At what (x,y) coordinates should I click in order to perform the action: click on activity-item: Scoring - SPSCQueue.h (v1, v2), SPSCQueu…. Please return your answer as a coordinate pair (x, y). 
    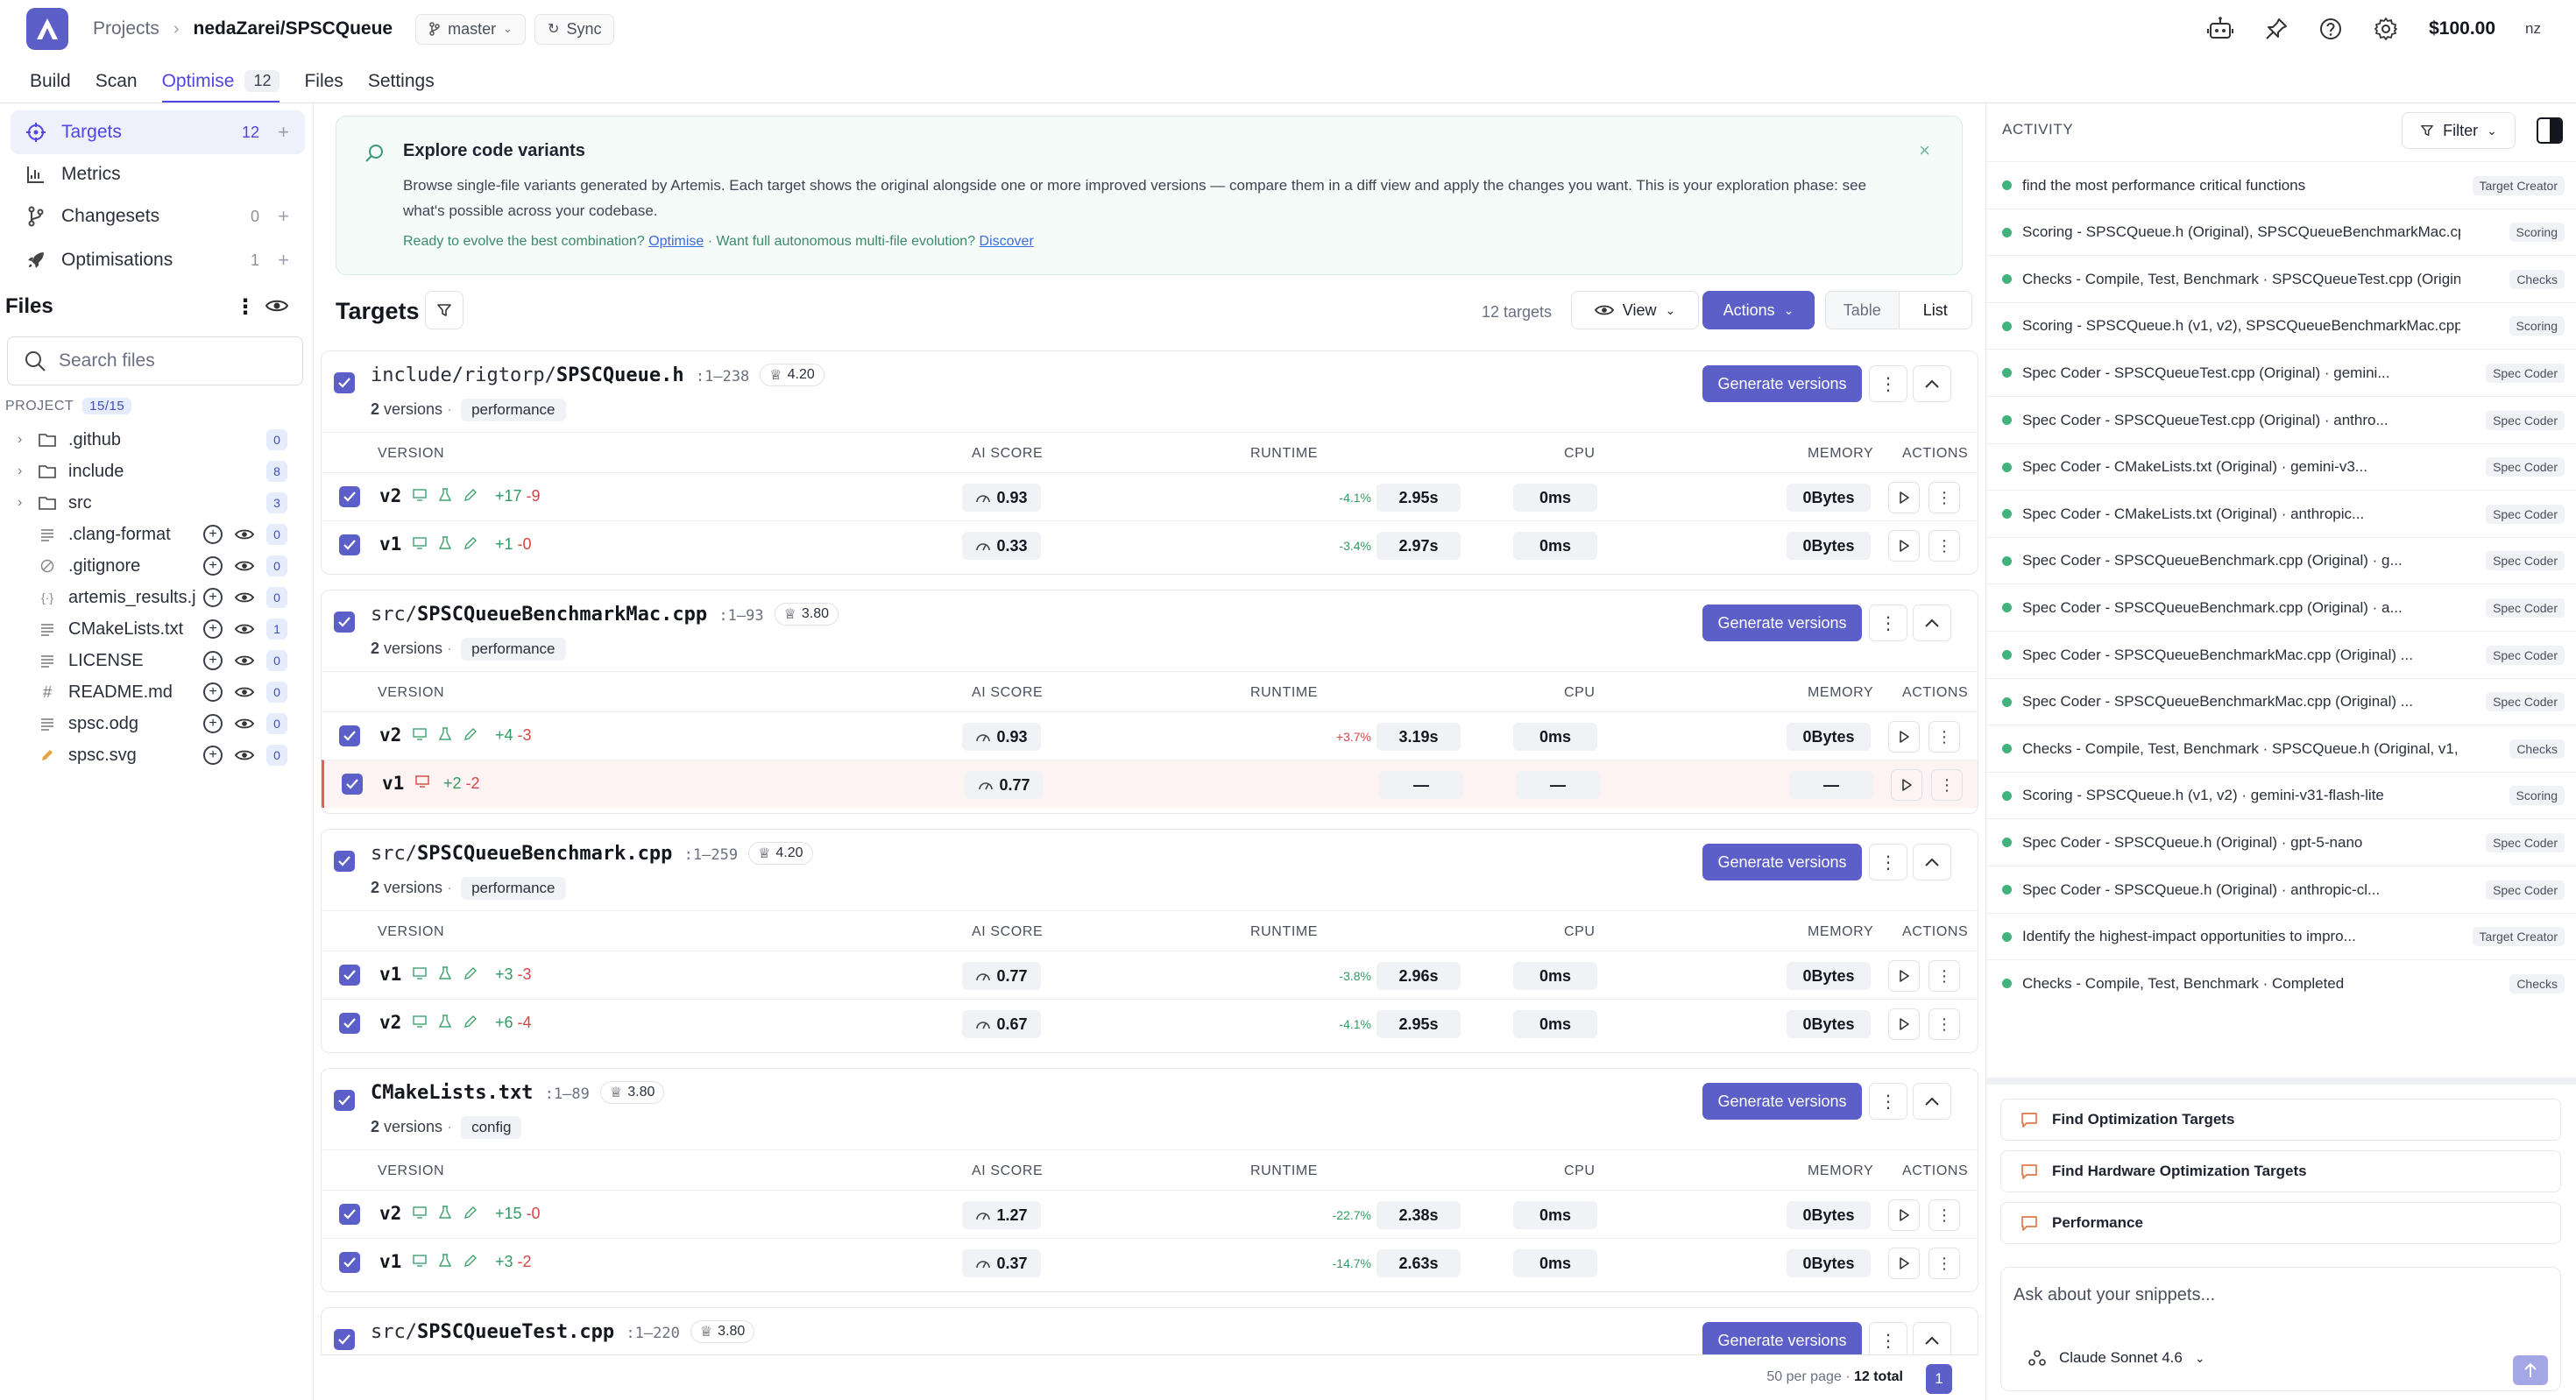
    Looking at the image, I should click on (2281, 325).